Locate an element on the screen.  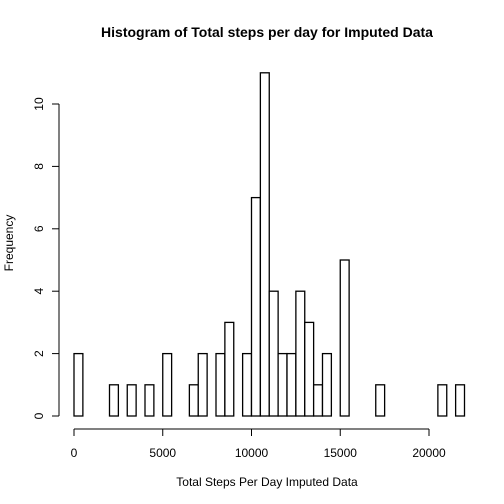
x-tick-label: 15000 is located at coordinates (341, 453).